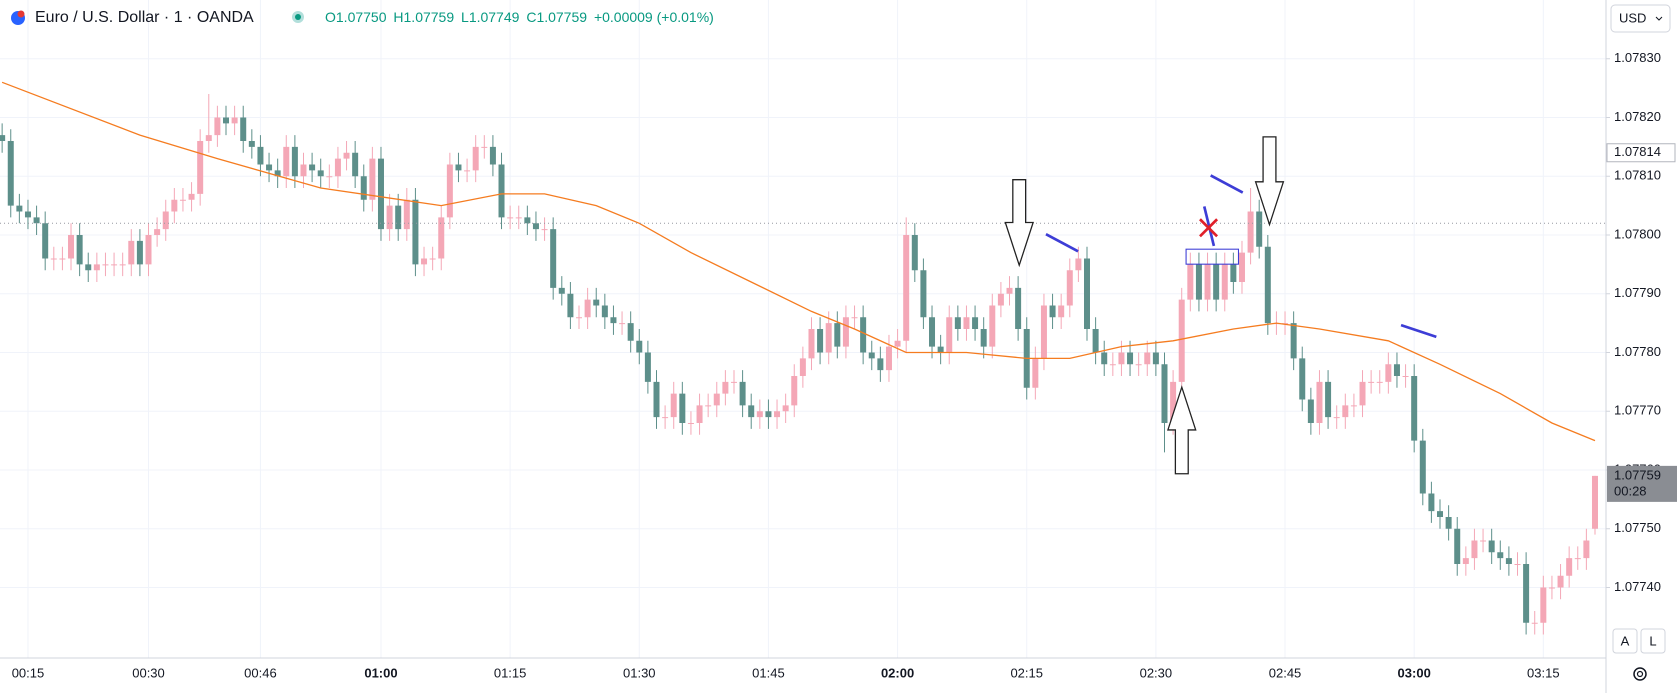 The width and height of the screenshot is (1677, 693). I want to click on ohlc-key: H, so click(398, 17).